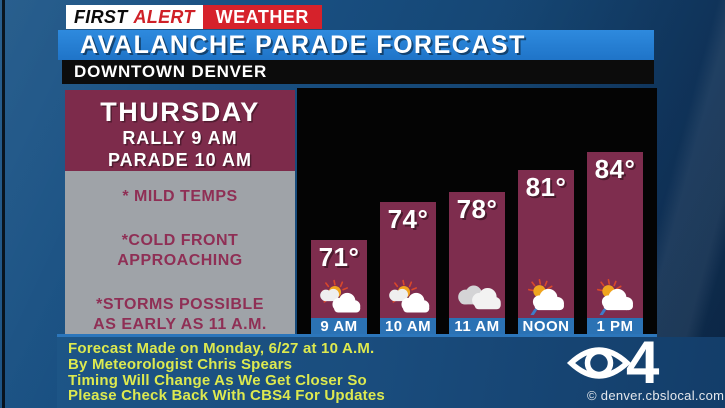  I want to click on temperature-bar: 71°, so click(339, 279).